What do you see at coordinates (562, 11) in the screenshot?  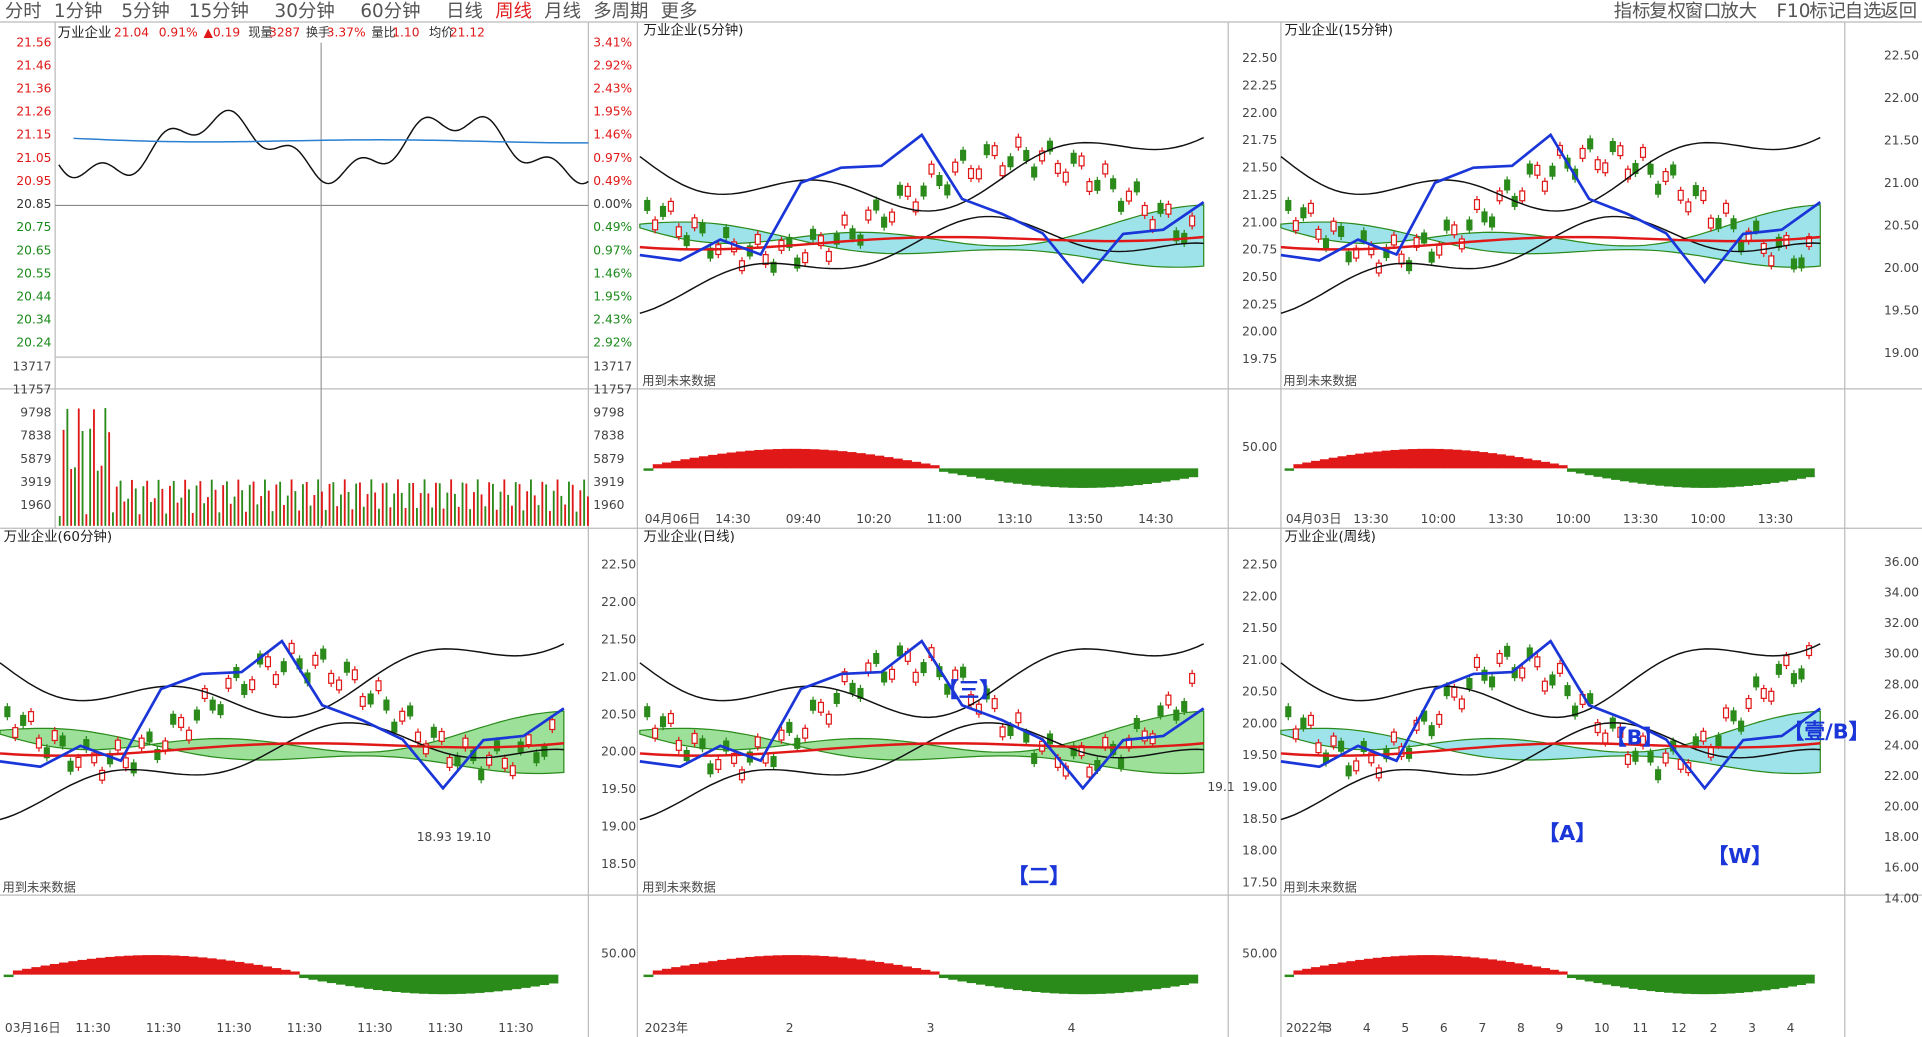 I see `toolbar-tab: 月线` at bounding box center [562, 11].